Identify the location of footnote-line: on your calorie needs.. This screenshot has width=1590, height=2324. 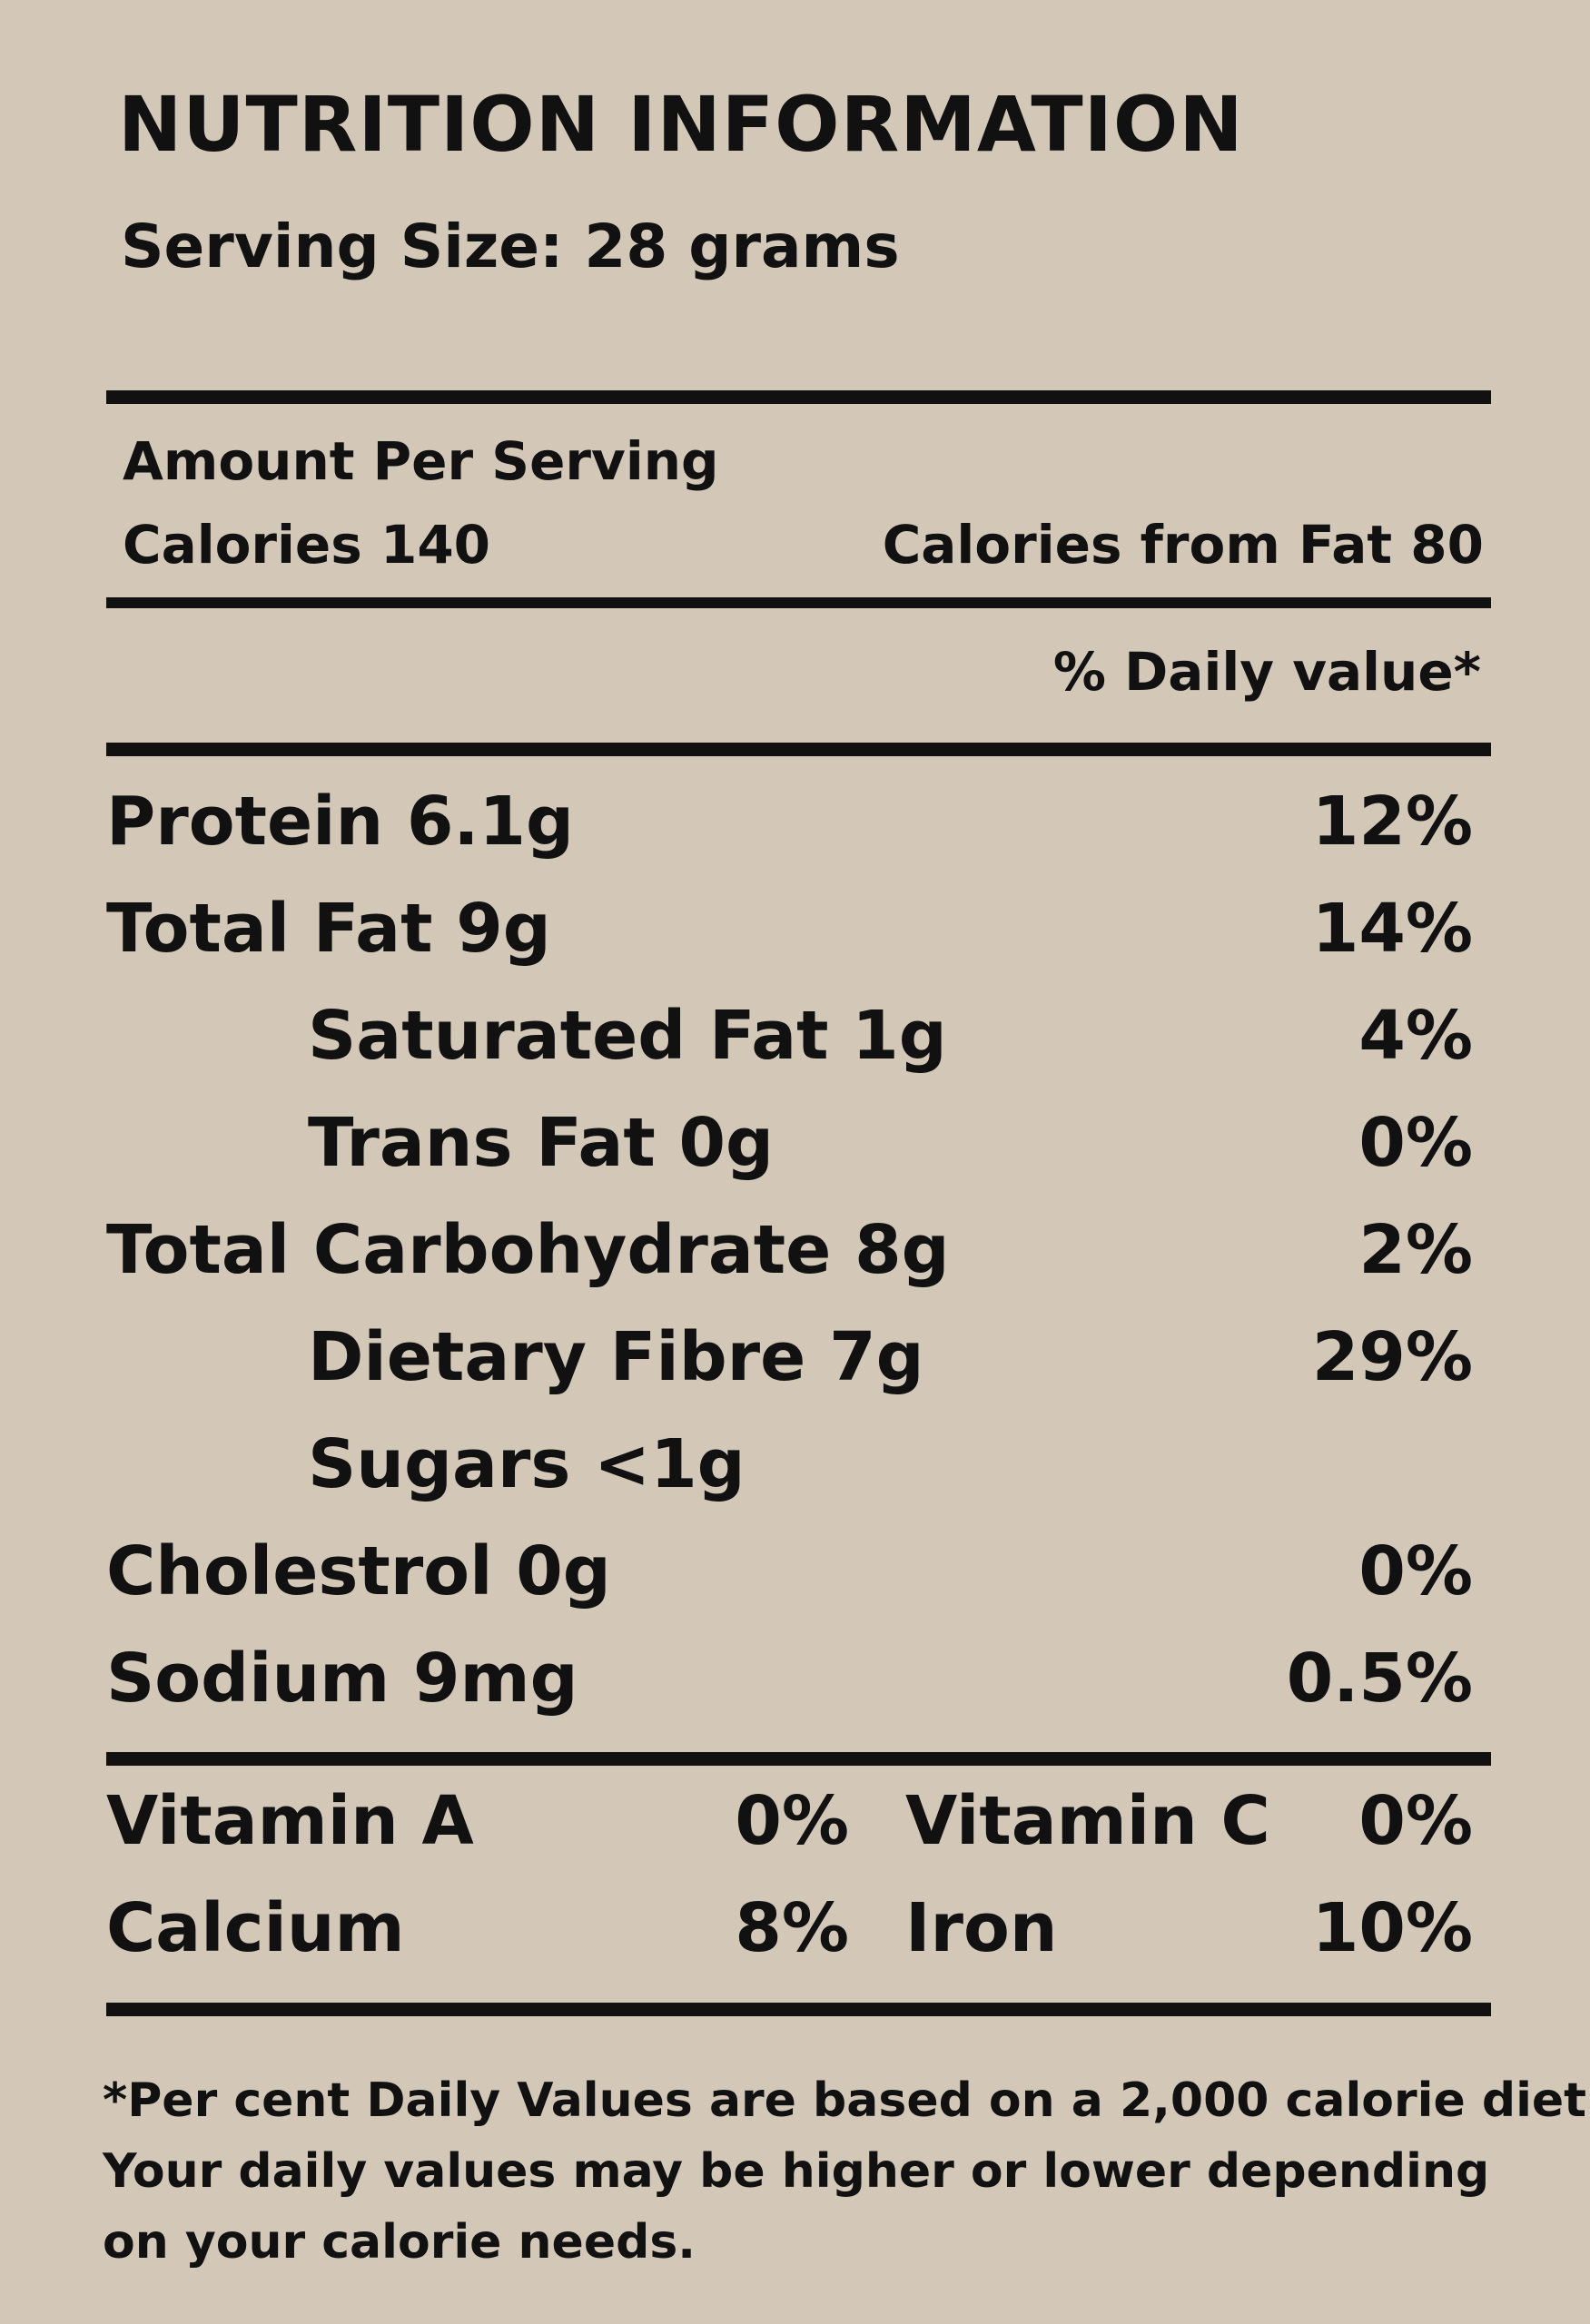
(399, 2242).